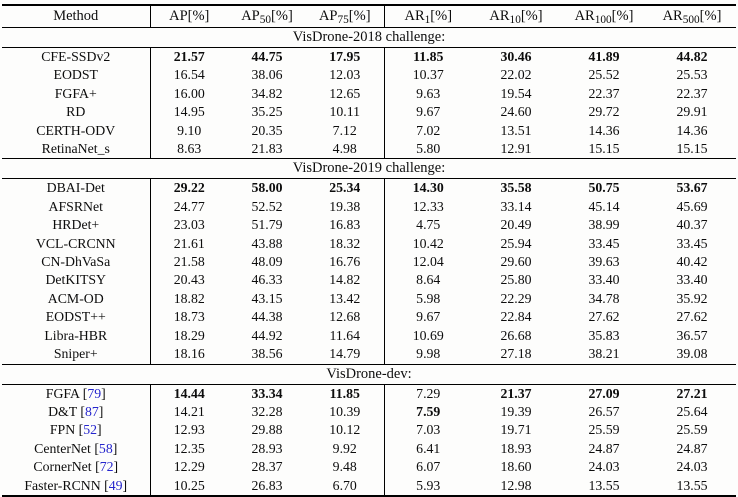 The height and width of the screenshot is (497, 738). What do you see at coordinates (345, 75) in the screenshot?
I see `value-cell: 12.03` at bounding box center [345, 75].